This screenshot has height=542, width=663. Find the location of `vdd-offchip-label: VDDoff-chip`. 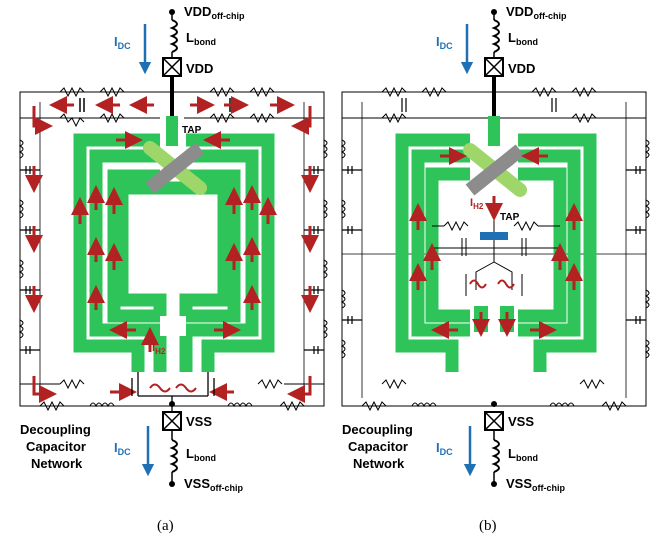

vdd-offchip-label: VDDoff-chip is located at coordinates (214, 12).